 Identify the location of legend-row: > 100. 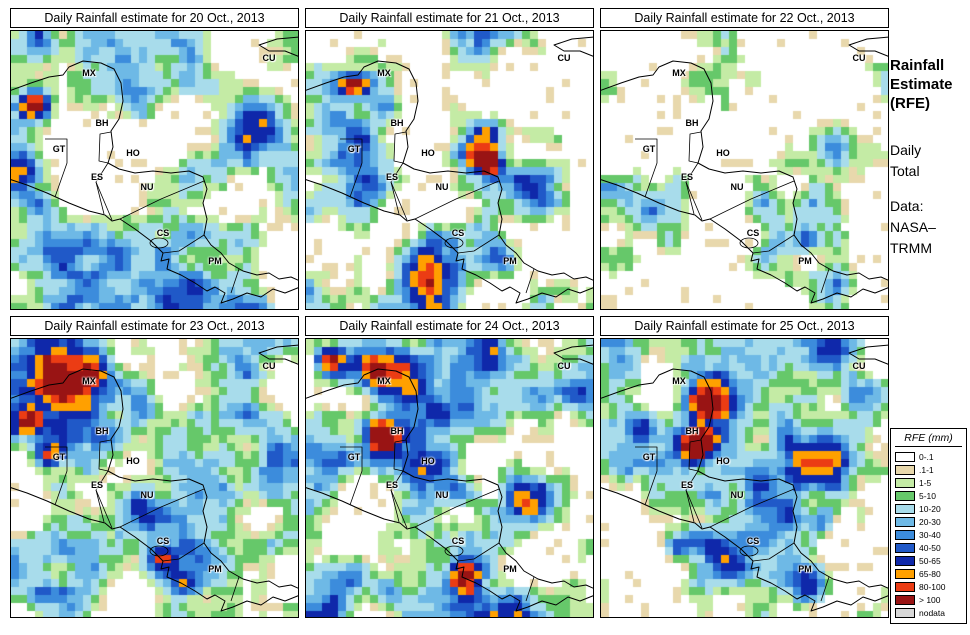
(928, 599).